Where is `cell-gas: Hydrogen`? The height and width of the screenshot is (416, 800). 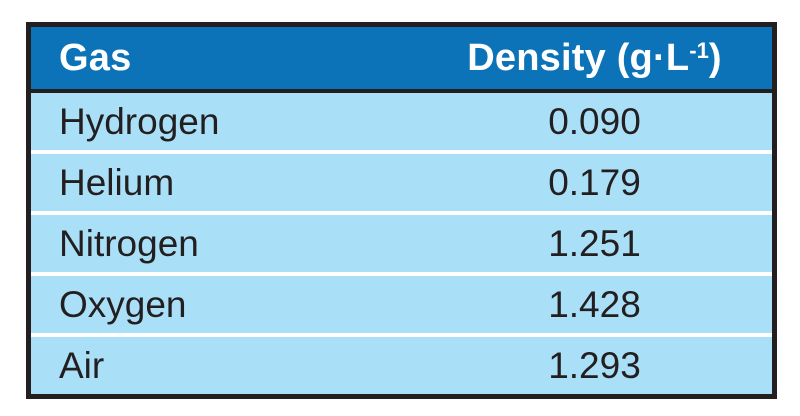 cell-gas: Hydrogen is located at coordinates (139, 121).